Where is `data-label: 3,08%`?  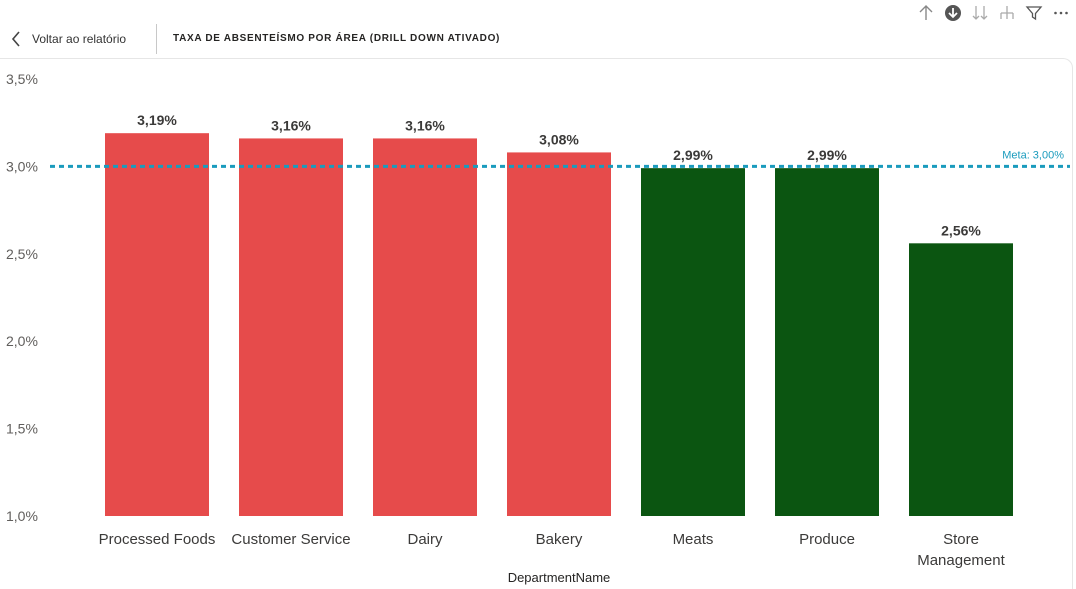
data-label: 3,08% is located at coordinates (559, 139).